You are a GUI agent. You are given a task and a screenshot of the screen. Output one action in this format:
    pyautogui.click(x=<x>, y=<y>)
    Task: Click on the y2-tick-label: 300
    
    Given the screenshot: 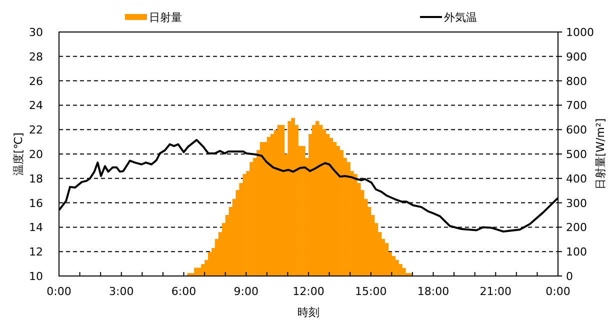 What is the action you would take?
    pyautogui.click(x=576, y=203)
    